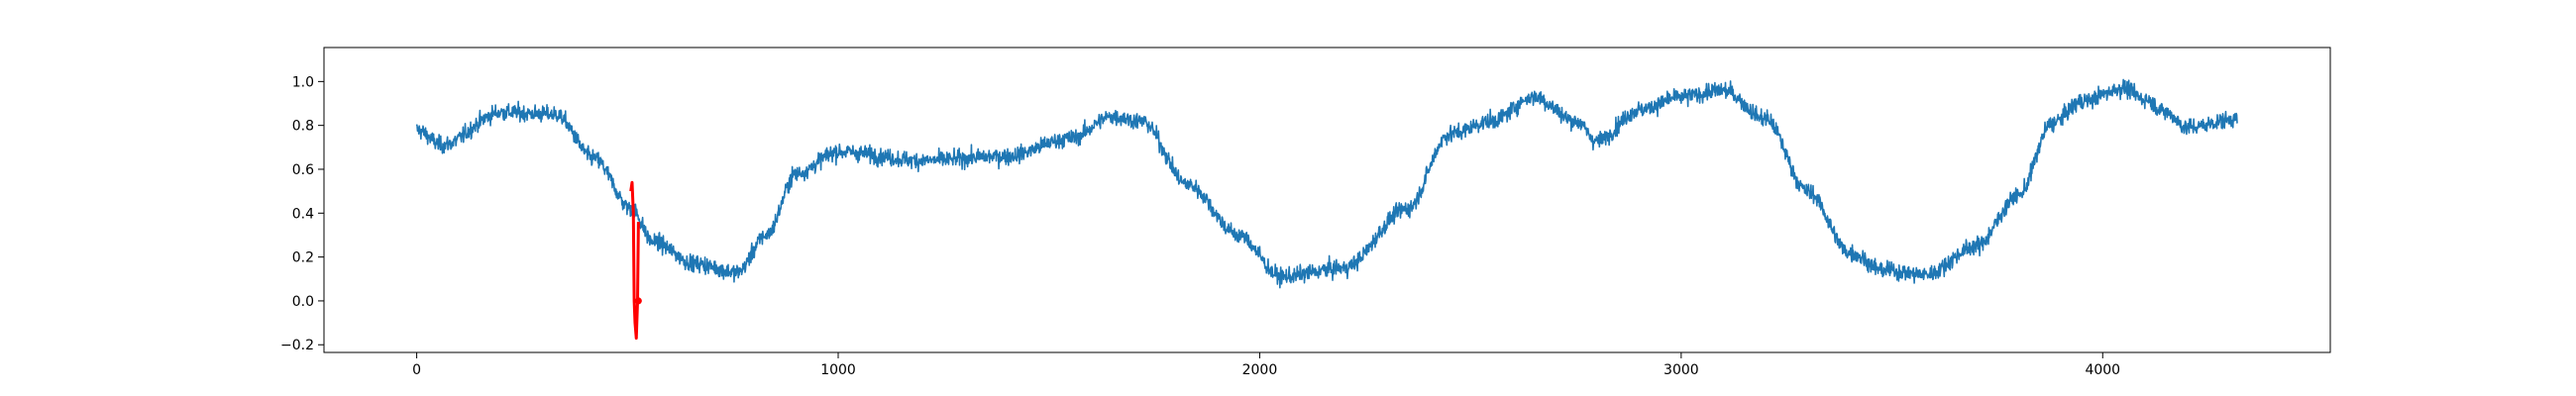  Describe the element at coordinates (2102, 370) in the screenshot. I see `x-tick-label: 4000` at that location.